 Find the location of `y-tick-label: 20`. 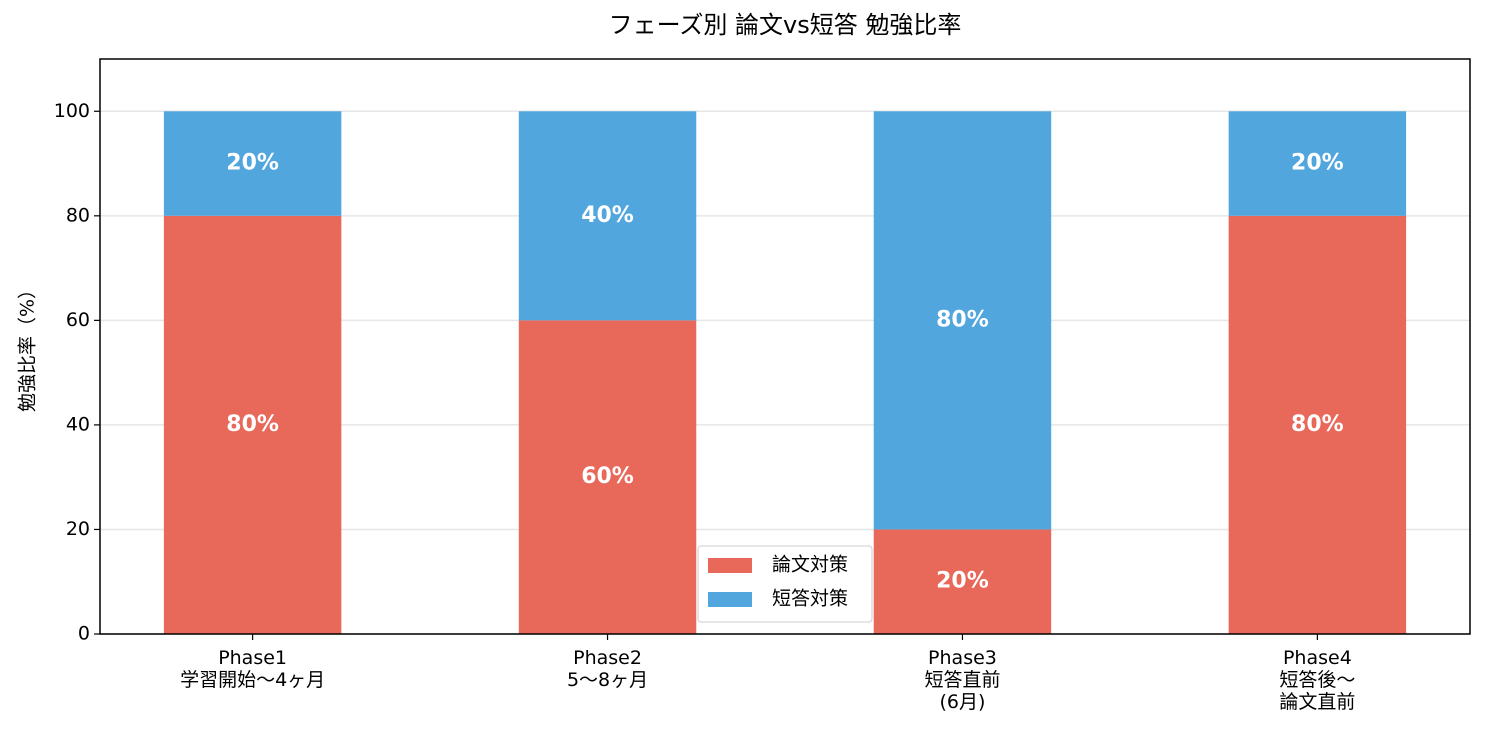

y-tick-label: 20 is located at coordinates (78, 529).